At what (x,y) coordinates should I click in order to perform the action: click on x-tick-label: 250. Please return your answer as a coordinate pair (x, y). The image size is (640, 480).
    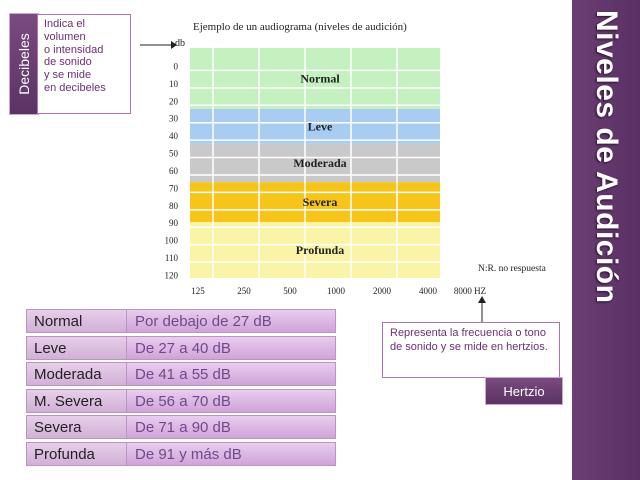
    Looking at the image, I should click on (244, 291).